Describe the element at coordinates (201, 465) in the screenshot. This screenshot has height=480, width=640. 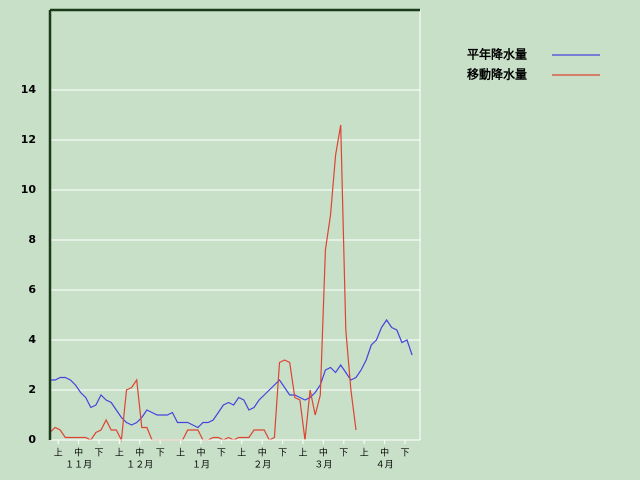
I see `month-label: １月` at that location.